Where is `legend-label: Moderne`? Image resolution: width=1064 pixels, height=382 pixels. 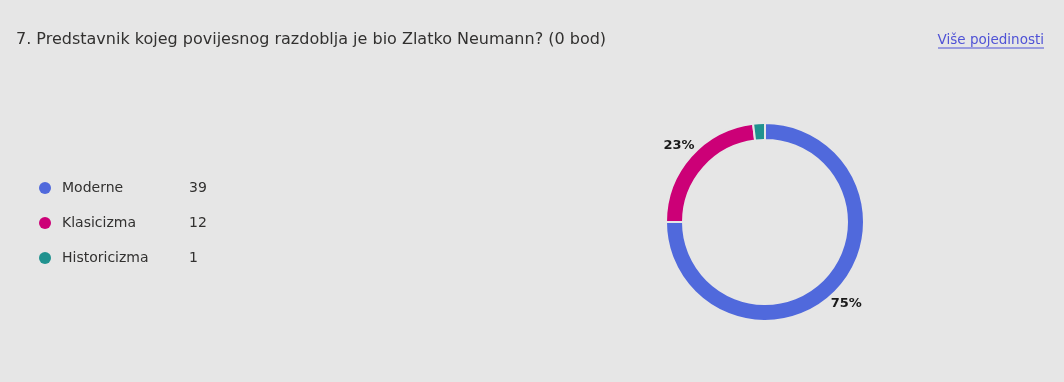
legend-label: Moderne is located at coordinates (93, 187).